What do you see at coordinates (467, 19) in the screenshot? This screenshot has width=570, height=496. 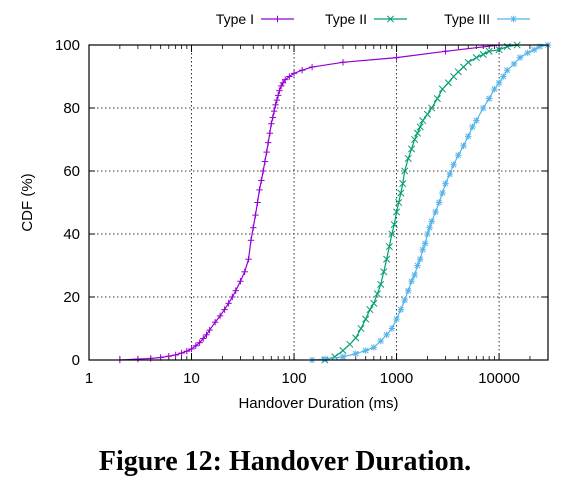 I see `legend-label: Type III` at bounding box center [467, 19].